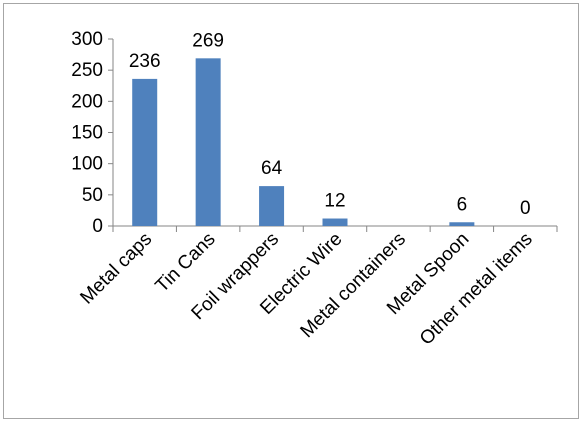  Describe the element at coordinates (476, 289) in the screenshot. I see `category-label: Other metal items` at that location.